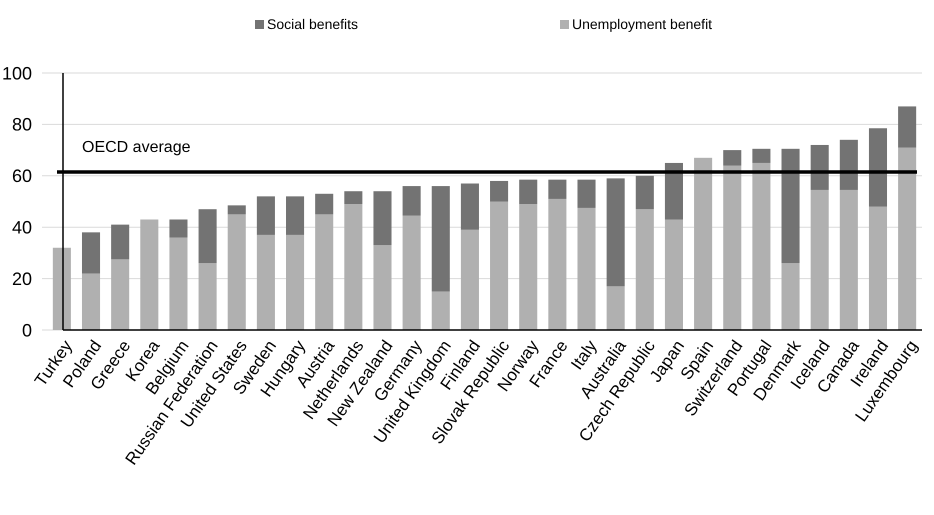 Image resolution: width=934 pixels, height=515 pixels. I want to click on y-tick-label: 80, so click(22, 124).